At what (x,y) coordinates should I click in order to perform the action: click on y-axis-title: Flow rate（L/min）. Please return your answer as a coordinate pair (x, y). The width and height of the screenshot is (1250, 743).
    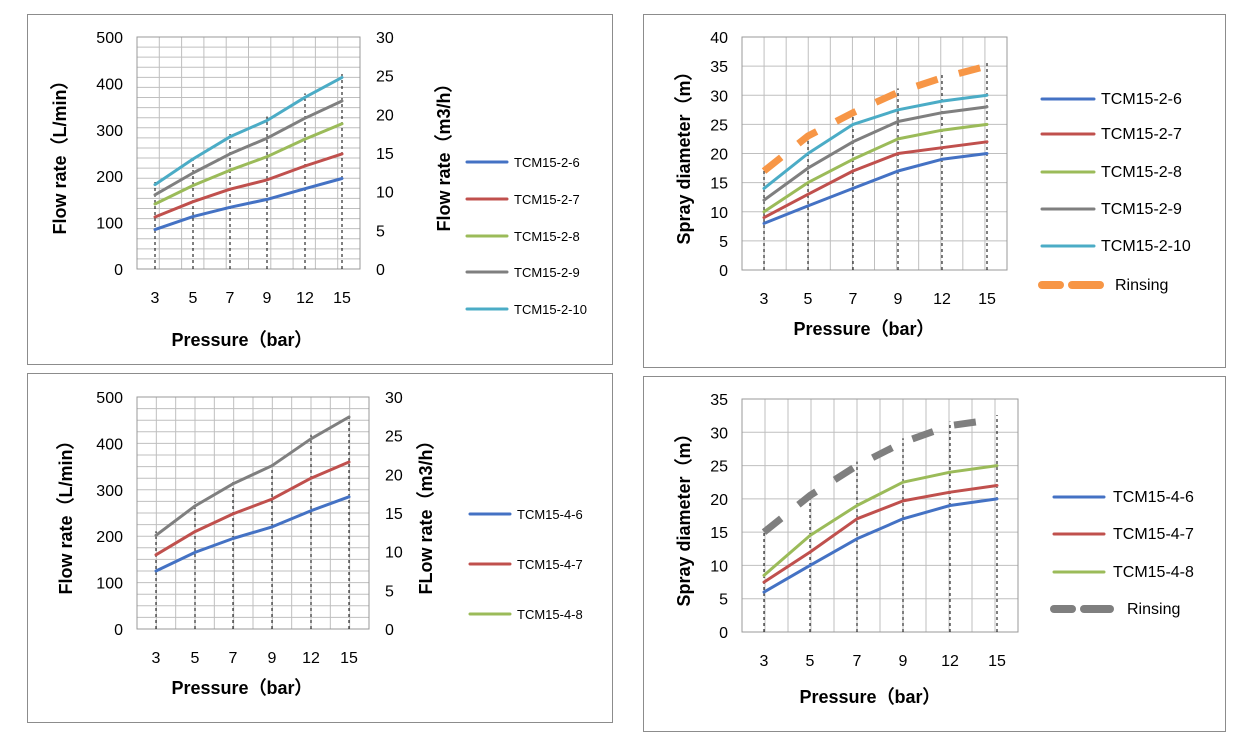
    Looking at the image, I should click on (60, 152).